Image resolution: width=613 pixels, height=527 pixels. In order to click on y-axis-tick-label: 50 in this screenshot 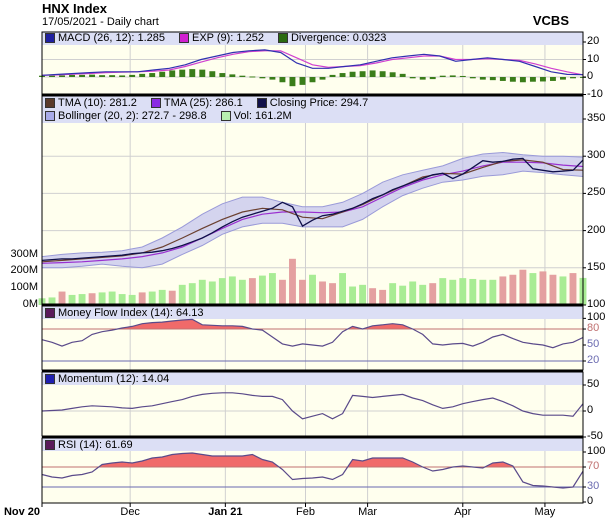, I will do `click(593, 384)`.